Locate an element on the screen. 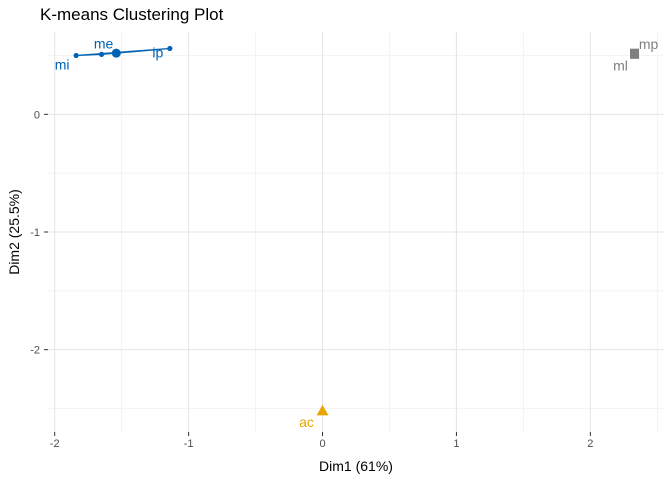  point-label-me: me is located at coordinates (104, 43).